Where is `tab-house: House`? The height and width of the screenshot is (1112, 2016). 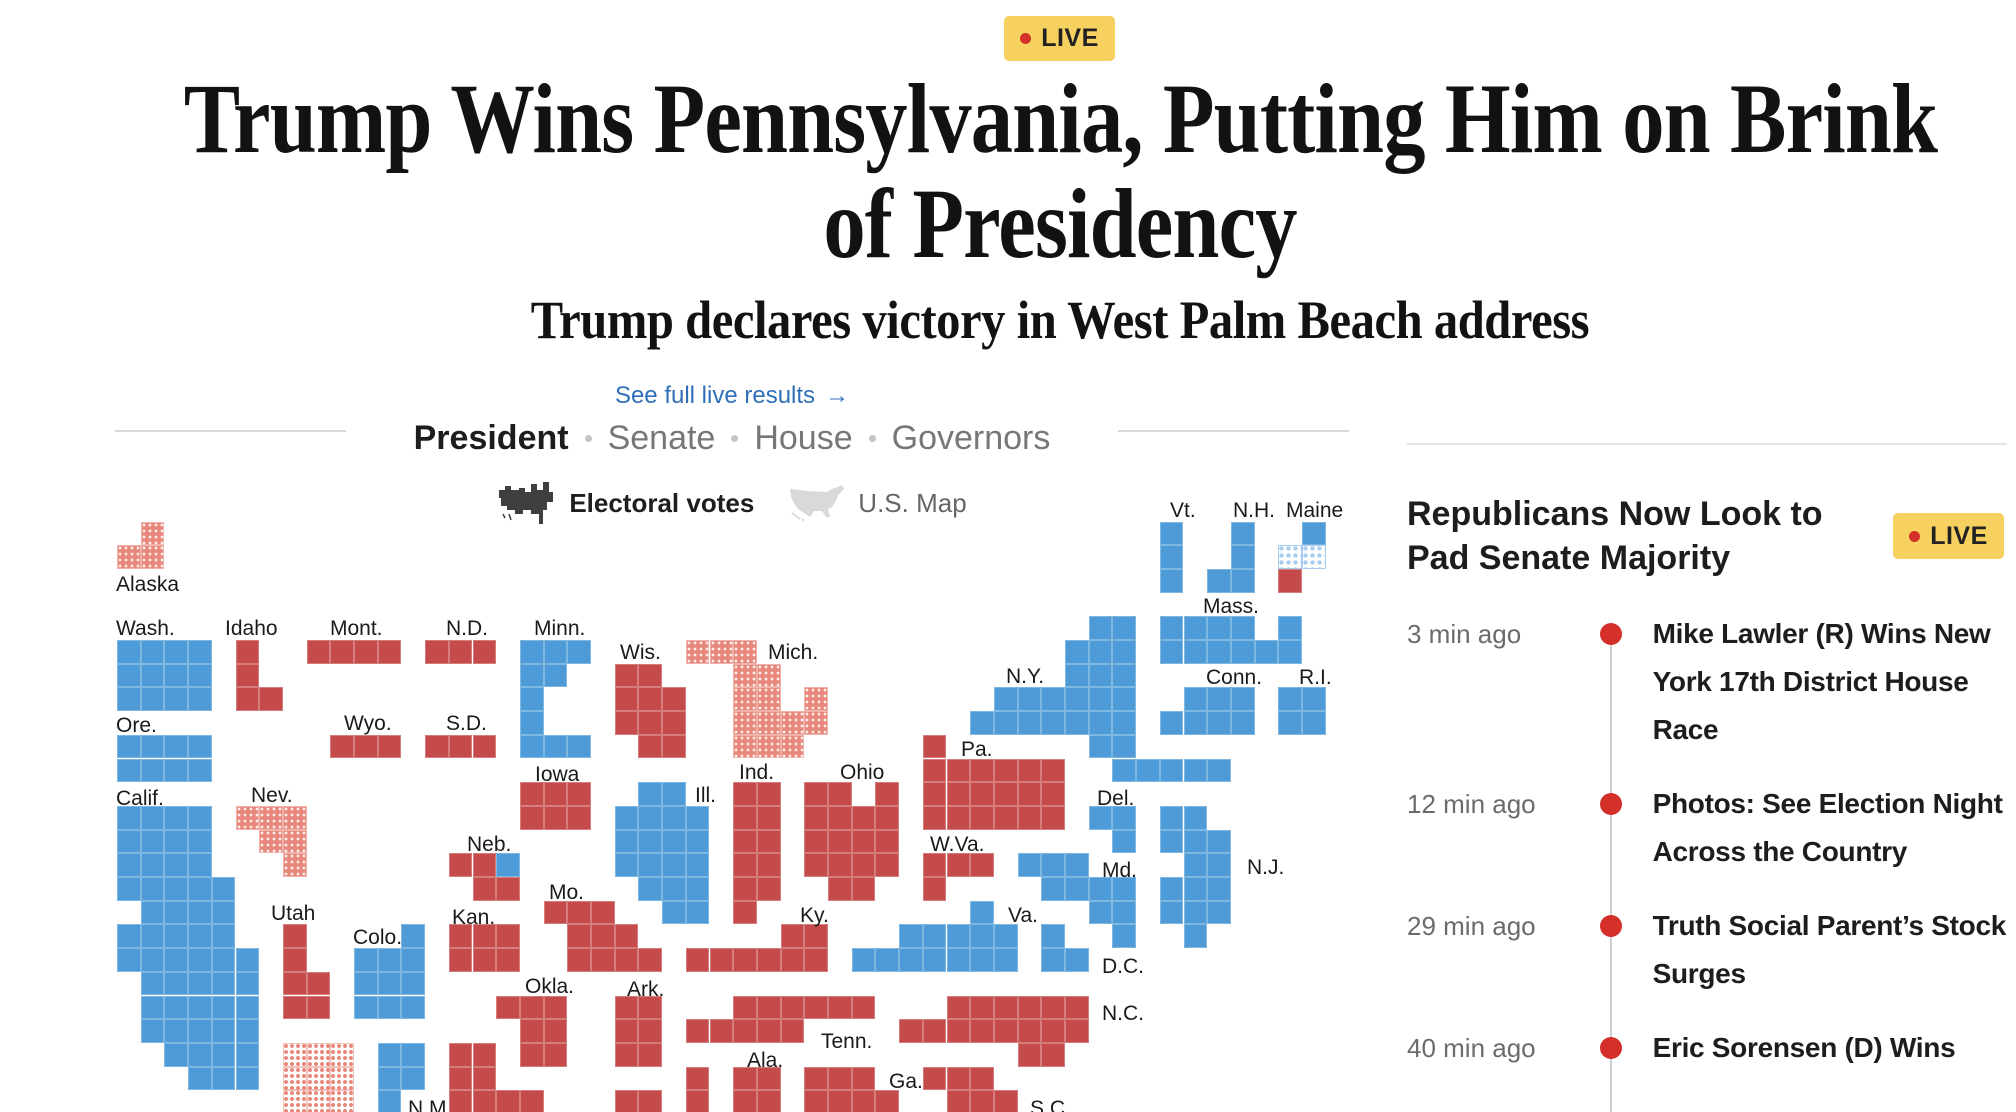 tab-house: House is located at coordinates (803, 437).